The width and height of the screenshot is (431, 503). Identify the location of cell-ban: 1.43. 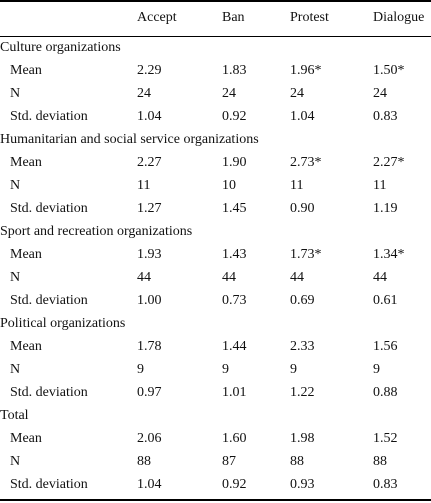
(234, 254).